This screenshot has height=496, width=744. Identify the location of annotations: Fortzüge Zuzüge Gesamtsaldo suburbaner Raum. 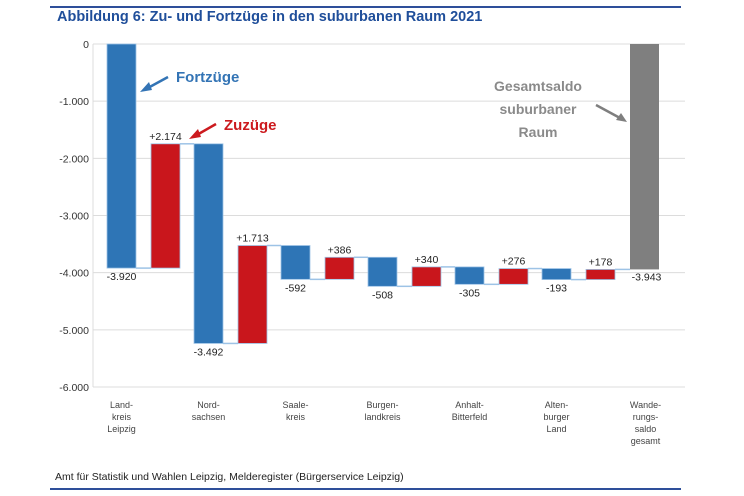
(383, 104).